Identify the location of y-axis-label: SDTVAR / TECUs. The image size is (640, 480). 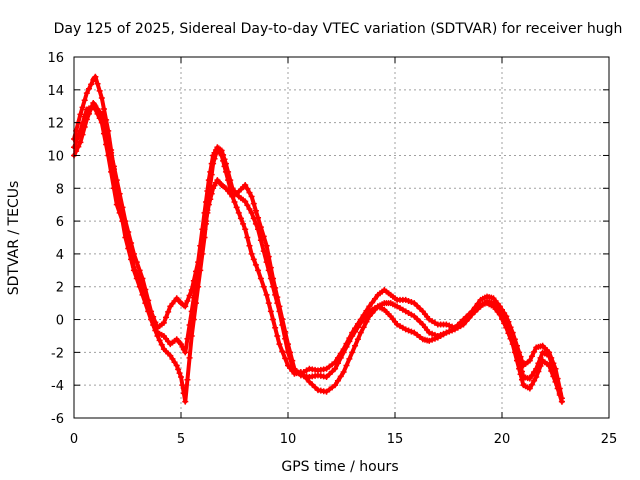
(14, 238).